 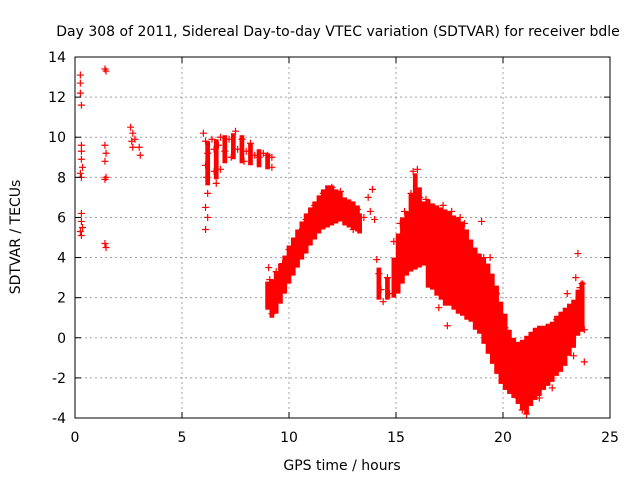 What do you see at coordinates (289, 438) in the screenshot?
I see `x-tick-label: 10` at bounding box center [289, 438].